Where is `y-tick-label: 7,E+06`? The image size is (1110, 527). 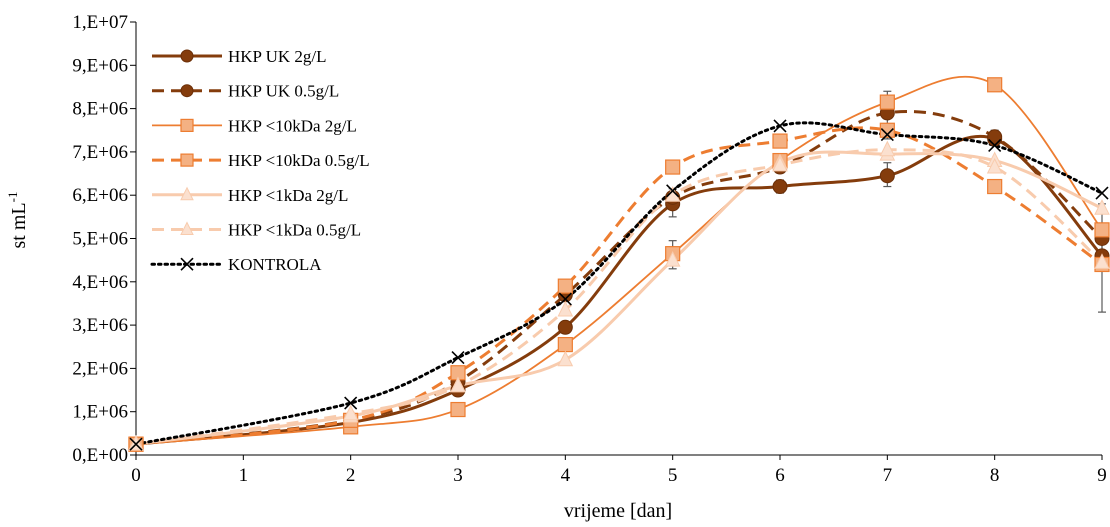
y-tick-label: 7,E+06 is located at coordinates (100, 152).